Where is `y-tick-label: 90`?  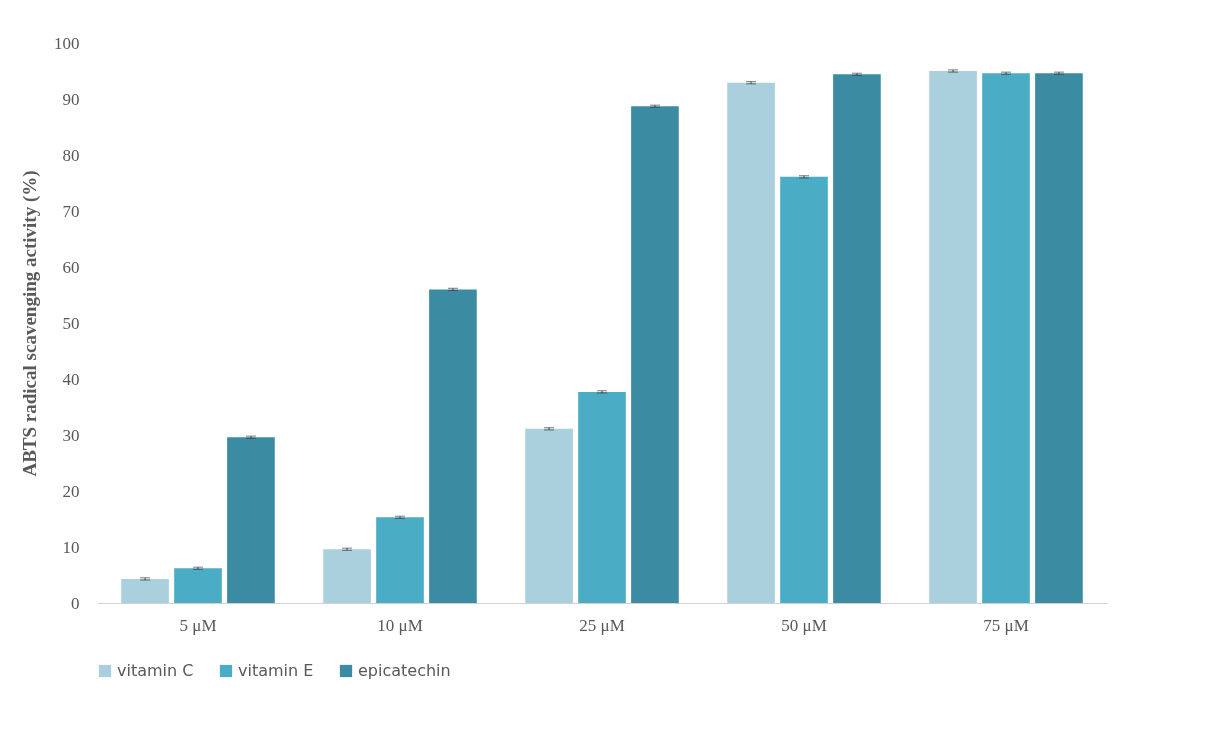
y-tick-label: 90 is located at coordinates (71, 99).